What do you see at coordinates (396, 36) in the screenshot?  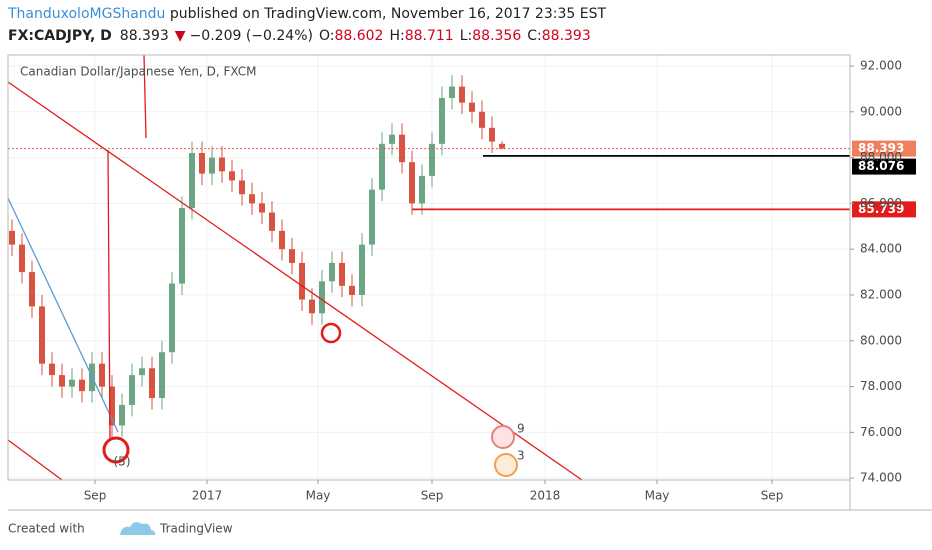 I see `h-label: H:` at bounding box center [396, 36].